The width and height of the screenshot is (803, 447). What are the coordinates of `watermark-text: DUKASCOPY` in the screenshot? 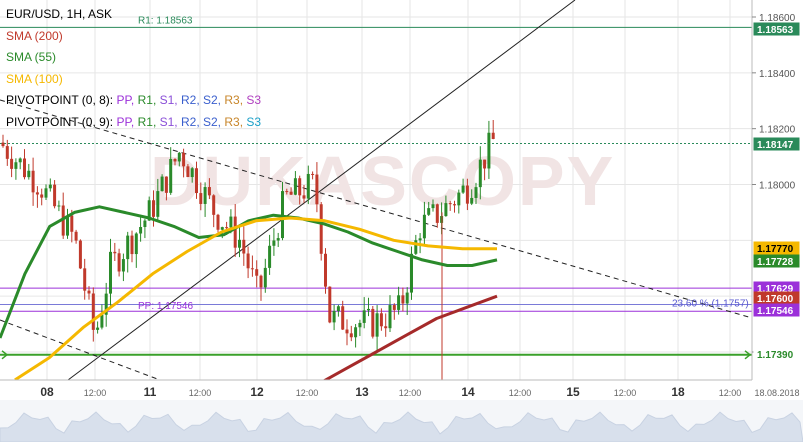 It's located at (382, 181).